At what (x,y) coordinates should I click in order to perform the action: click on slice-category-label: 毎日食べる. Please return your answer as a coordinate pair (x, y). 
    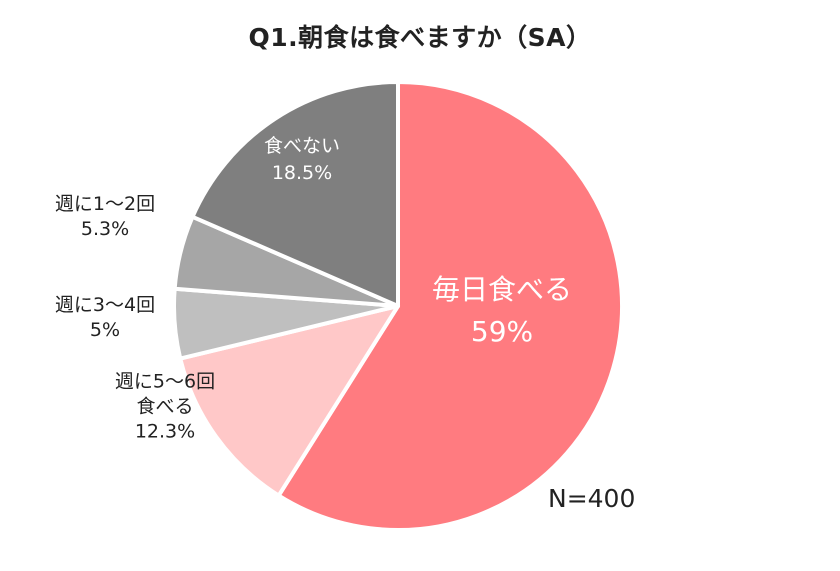
    Looking at the image, I should click on (502, 289).